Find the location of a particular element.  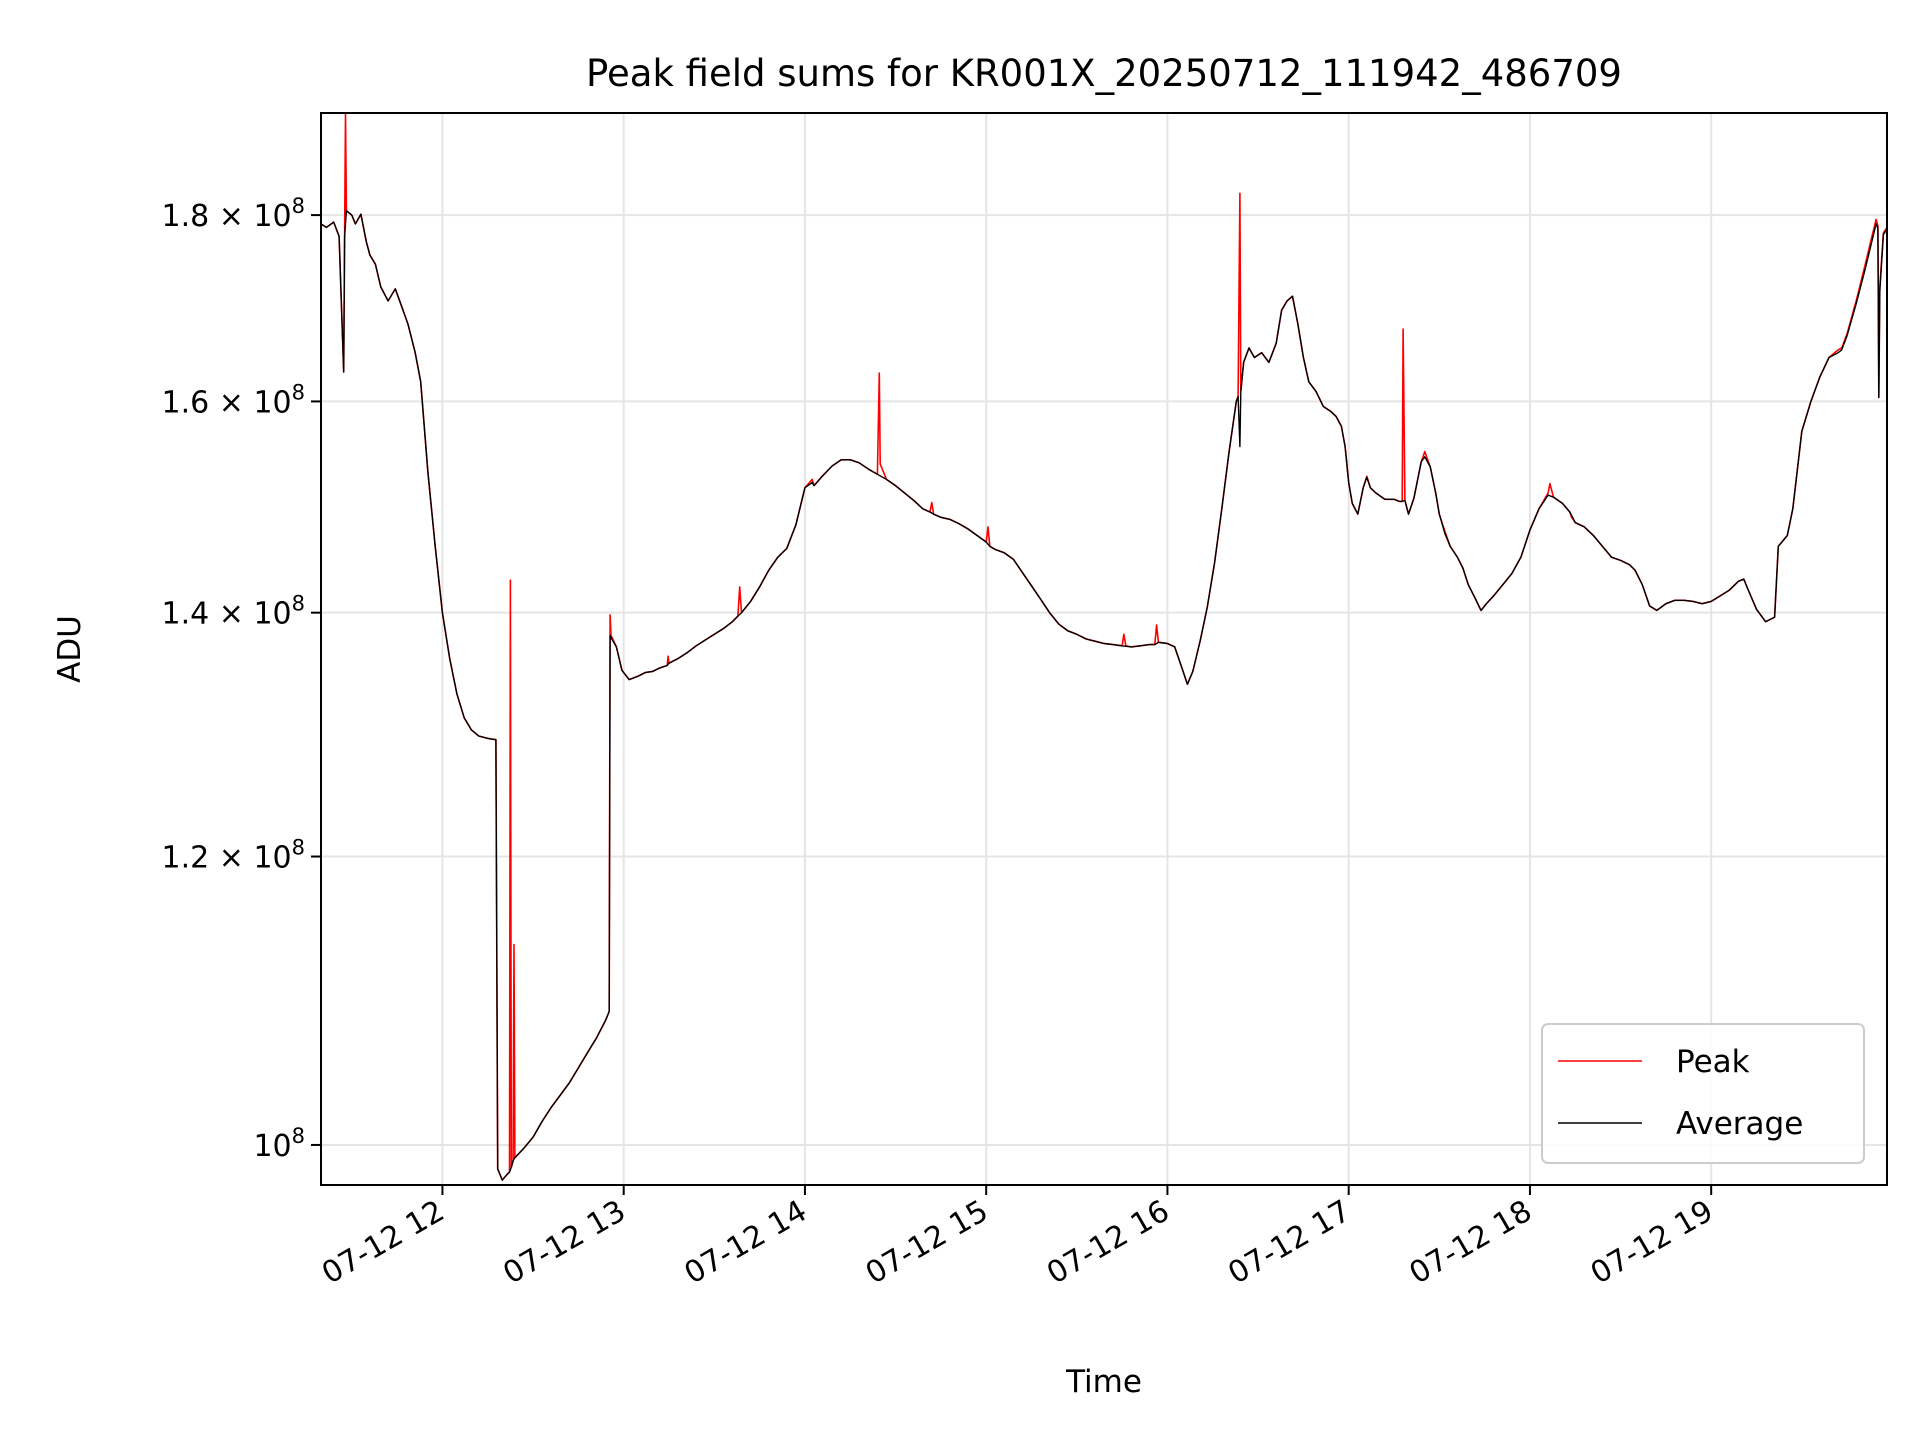

y-tick-label: 1.6 × 108 is located at coordinates (233, 400).